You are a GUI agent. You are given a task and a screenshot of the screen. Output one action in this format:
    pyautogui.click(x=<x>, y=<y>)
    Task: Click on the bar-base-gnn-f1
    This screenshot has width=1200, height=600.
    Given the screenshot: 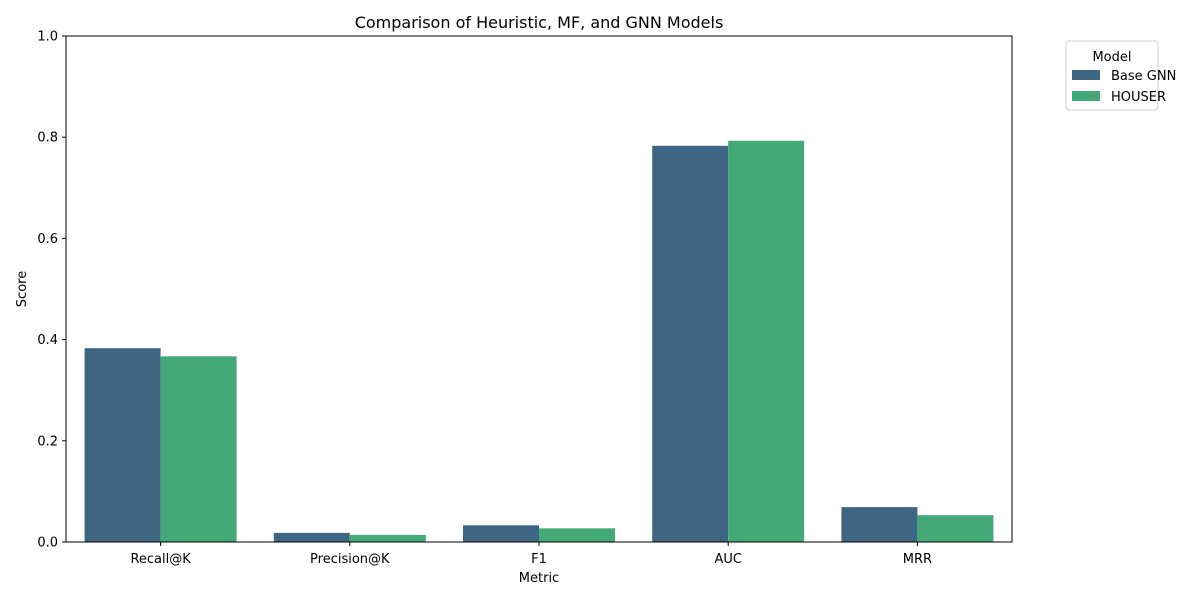 What is the action you would take?
    pyautogui.click(x=501, y=533)
    